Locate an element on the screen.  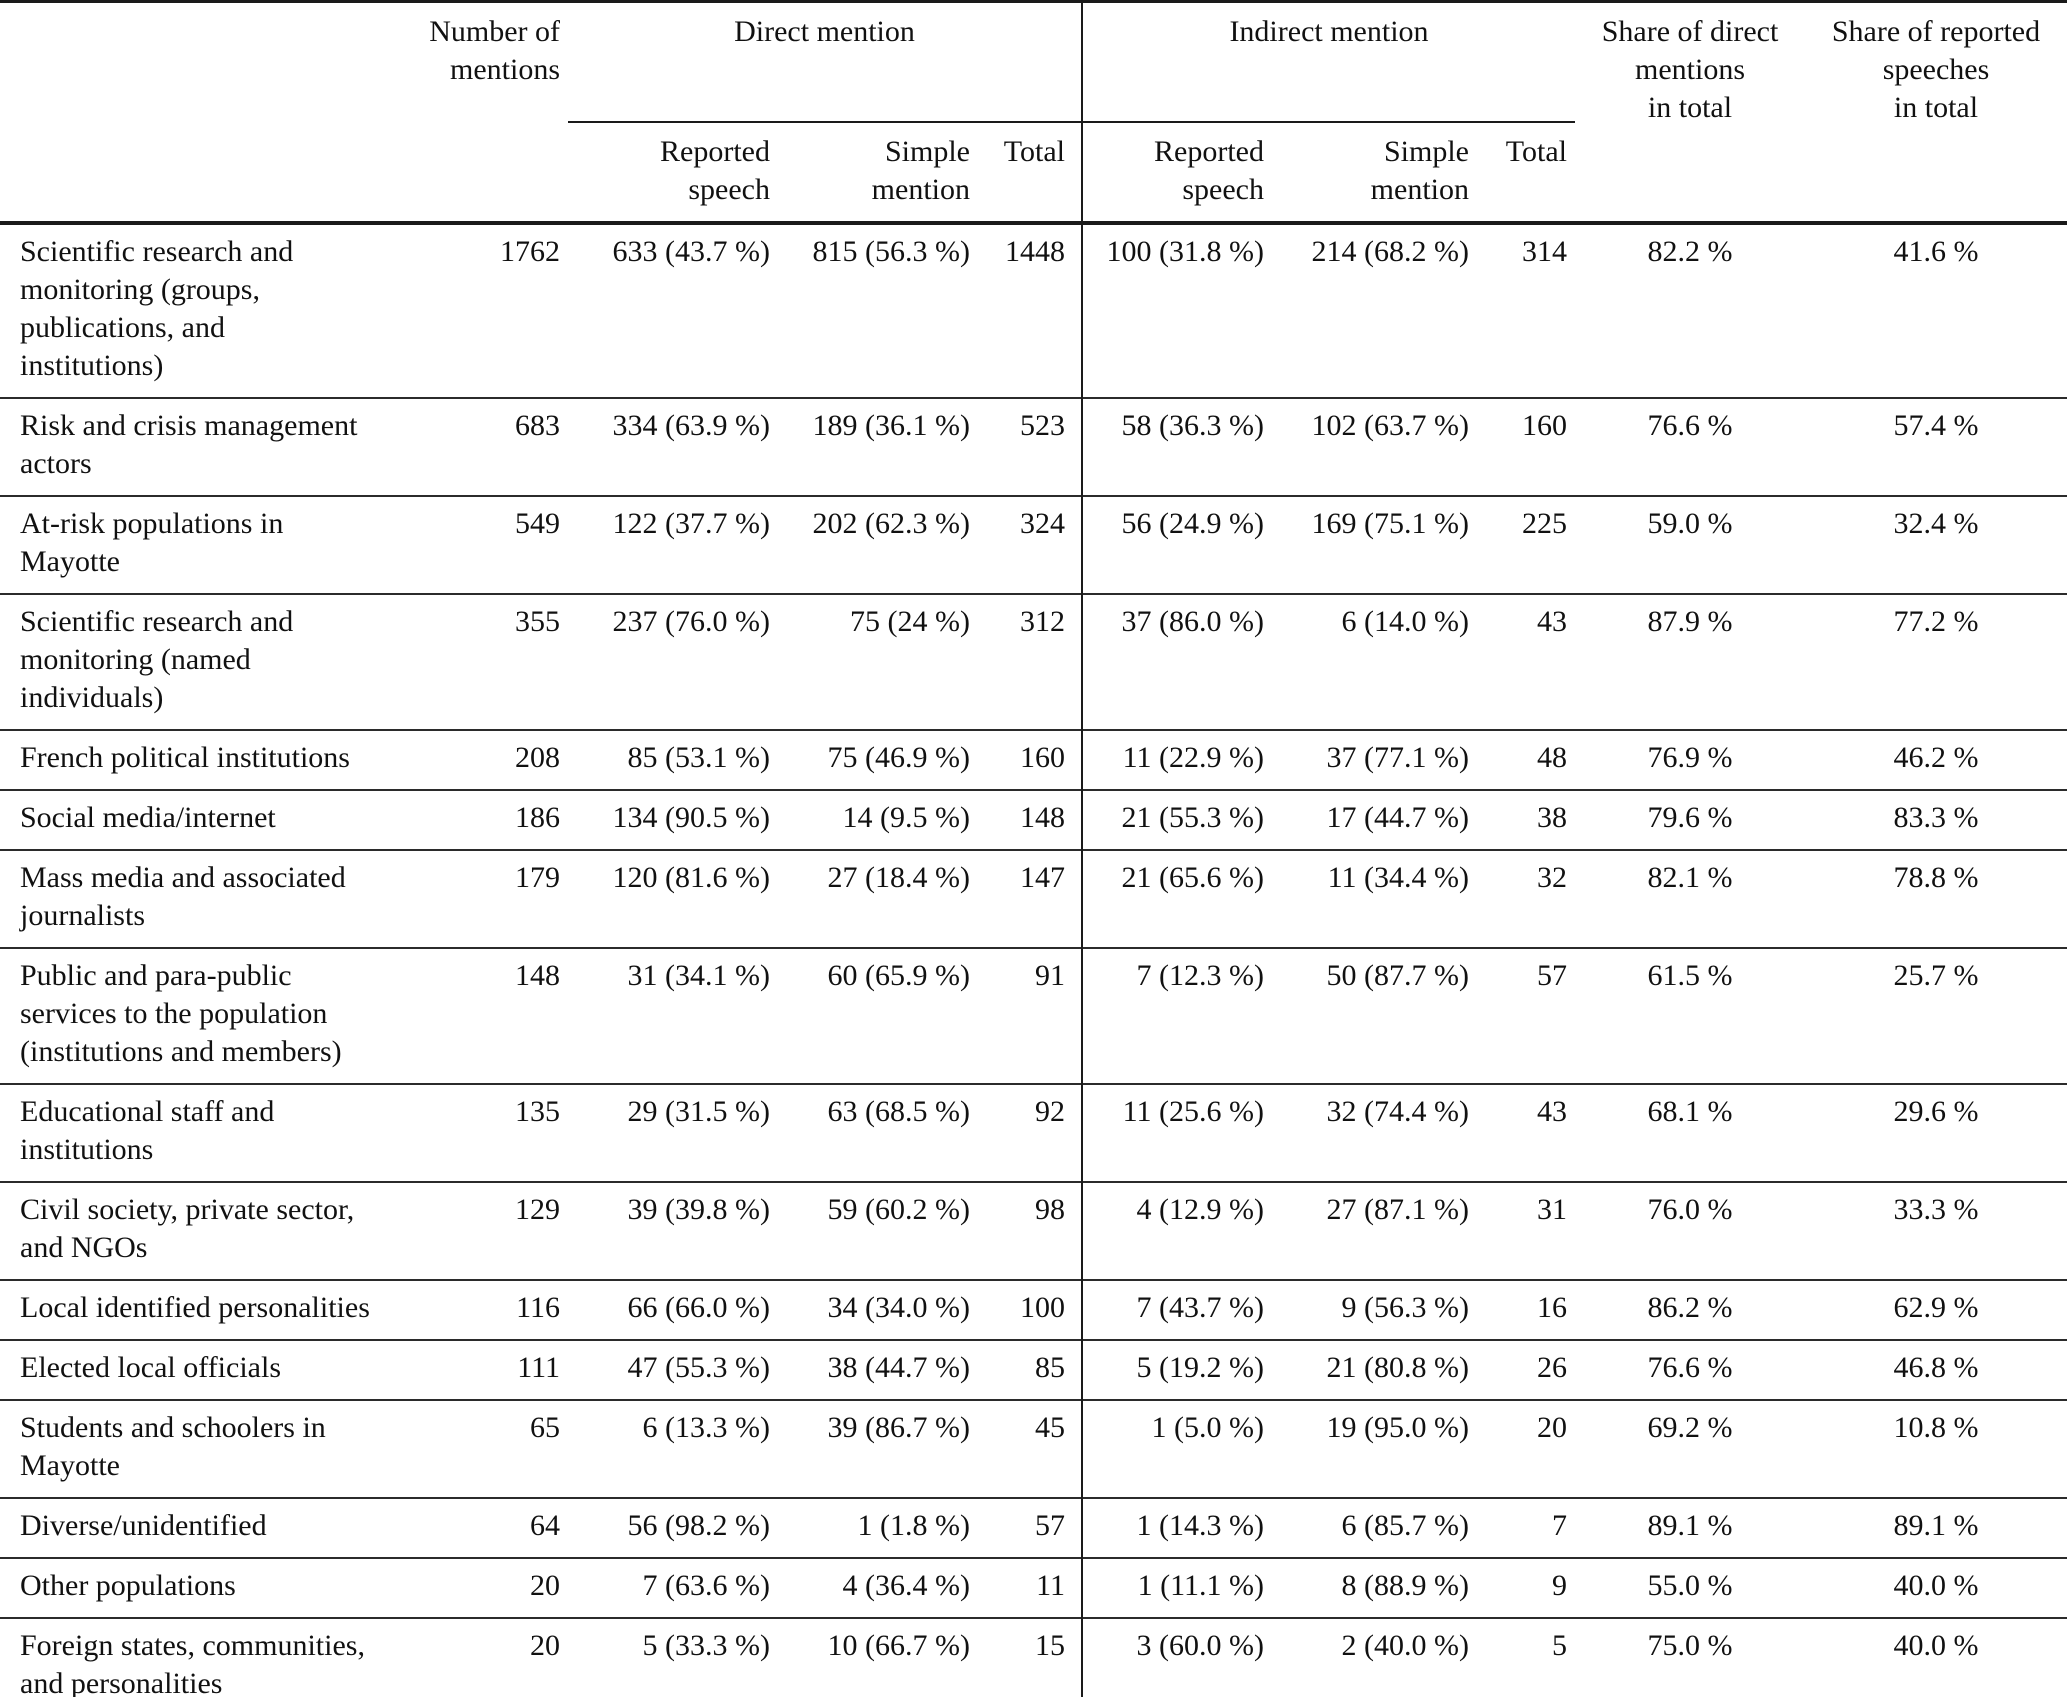
cell-label: Elected local officials is located at coordinates (150, 1367).